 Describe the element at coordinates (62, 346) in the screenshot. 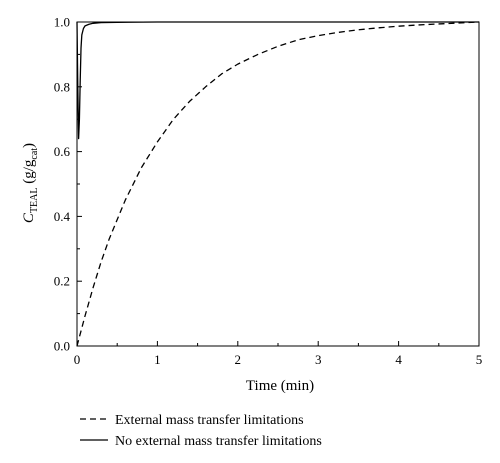

I see `y-tick-label: 0.0` at that location.